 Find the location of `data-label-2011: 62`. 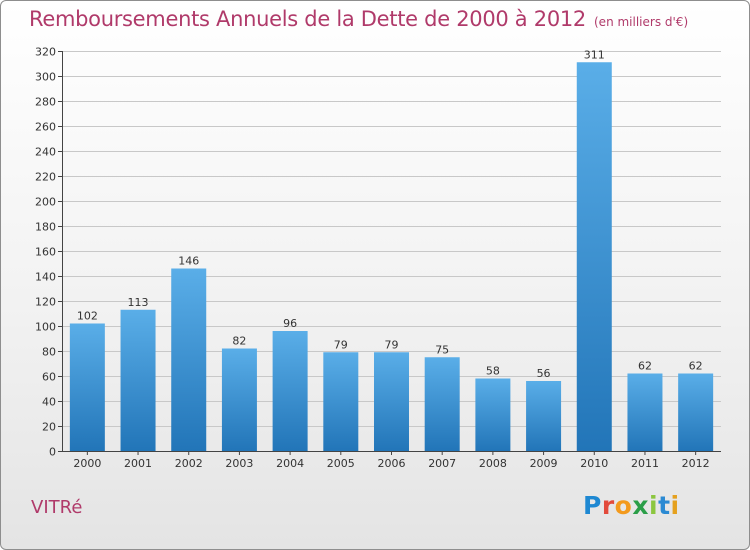

data-label-2011: 62 is located at coordinates (645, 366).